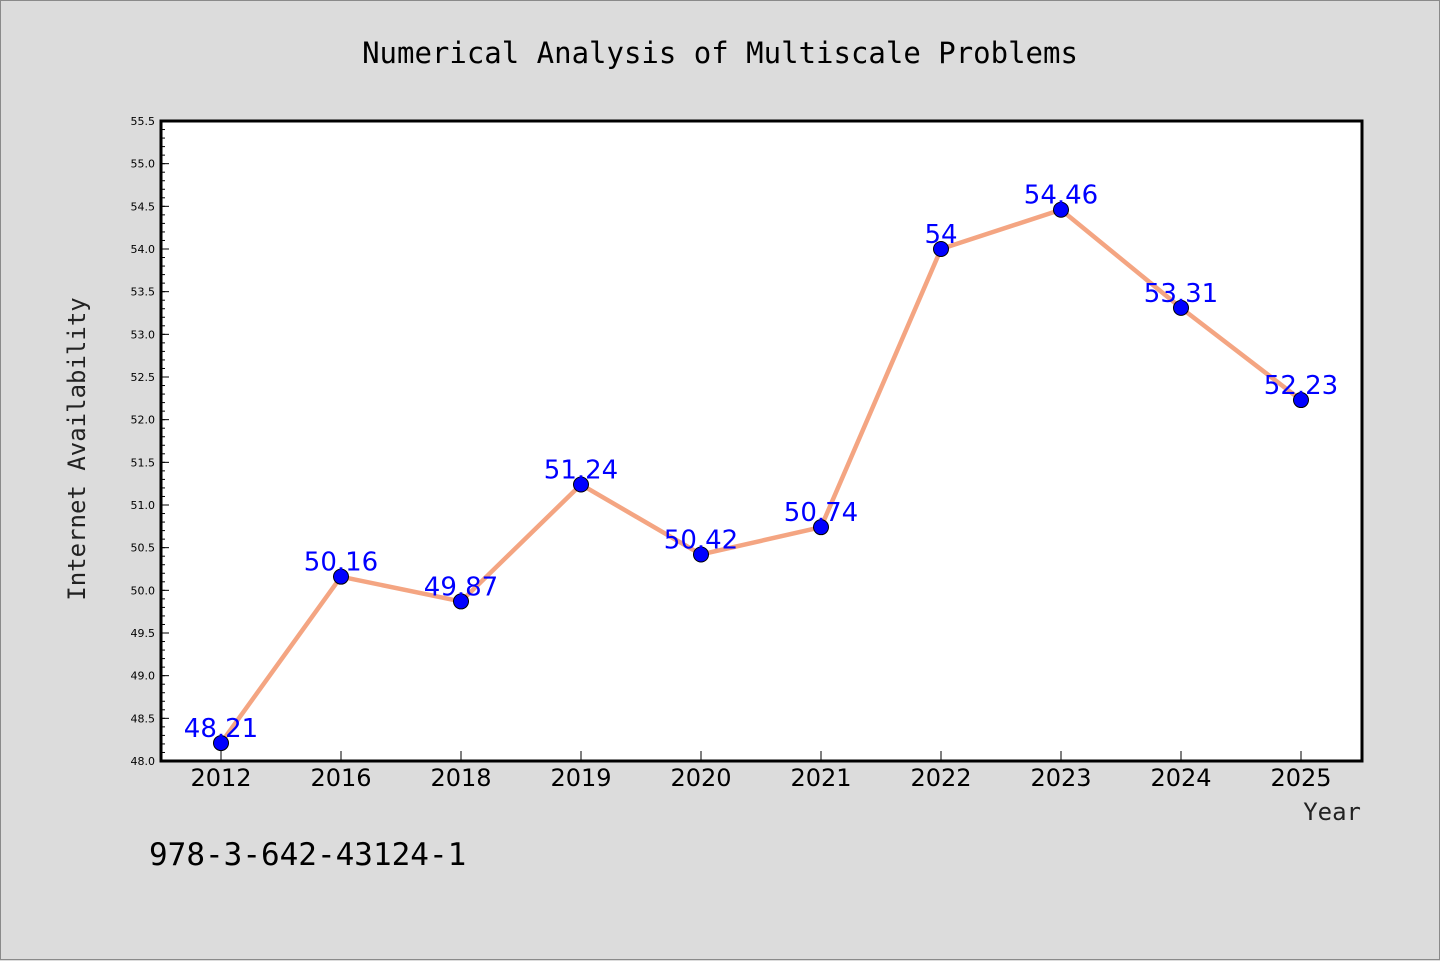 The width and height of the screenshot is (1440, 961). I want to click on y-tick-label: 54.0, so click(143, 249).